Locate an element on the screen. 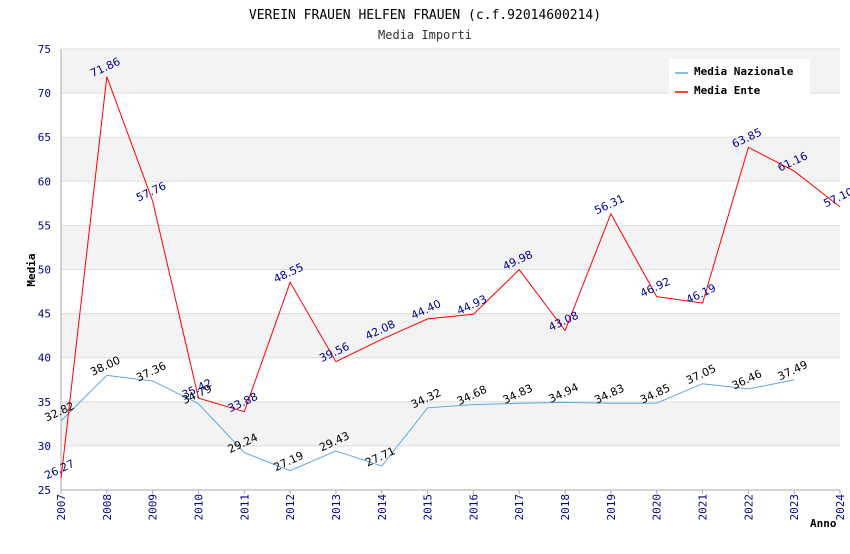 The height and width of the screenshot is (554, 850). y-axis-label: Media is located at coordinates (31, 269).